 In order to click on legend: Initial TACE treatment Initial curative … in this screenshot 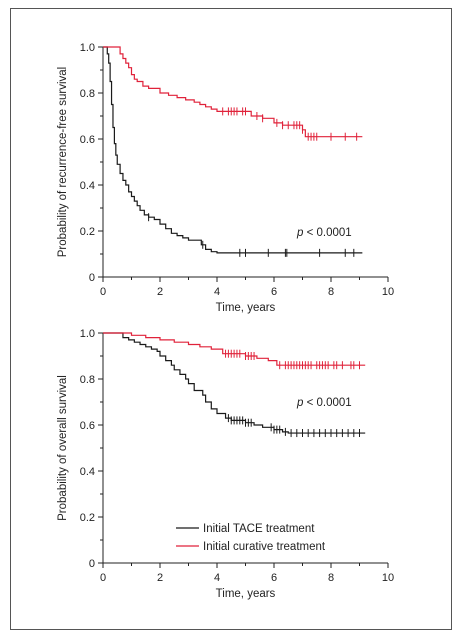, I will do `click(251, 538)`.